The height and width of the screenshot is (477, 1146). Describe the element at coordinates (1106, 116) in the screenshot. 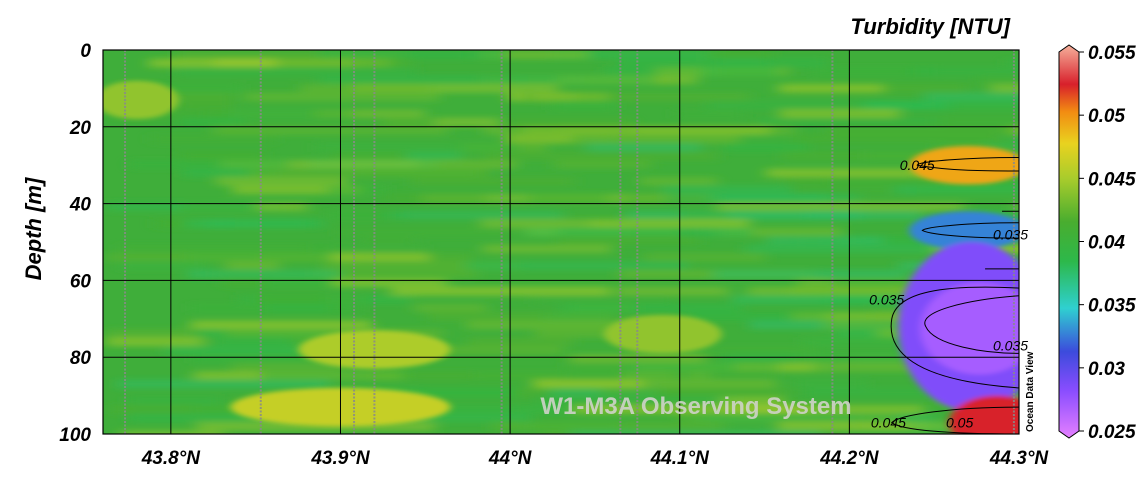

I see `colorbar-tick-label: 0.05` at that location.